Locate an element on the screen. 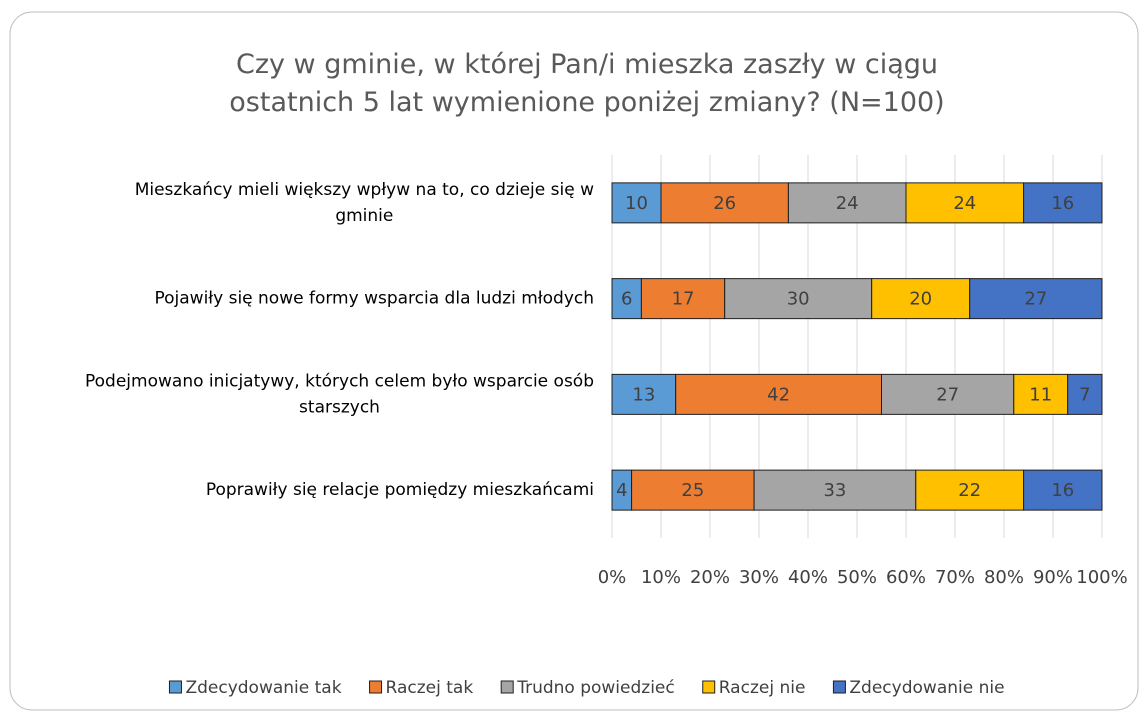 This screenshot has height=718, width=1148. data-label: 11 is located at coordinates (1040, 394).